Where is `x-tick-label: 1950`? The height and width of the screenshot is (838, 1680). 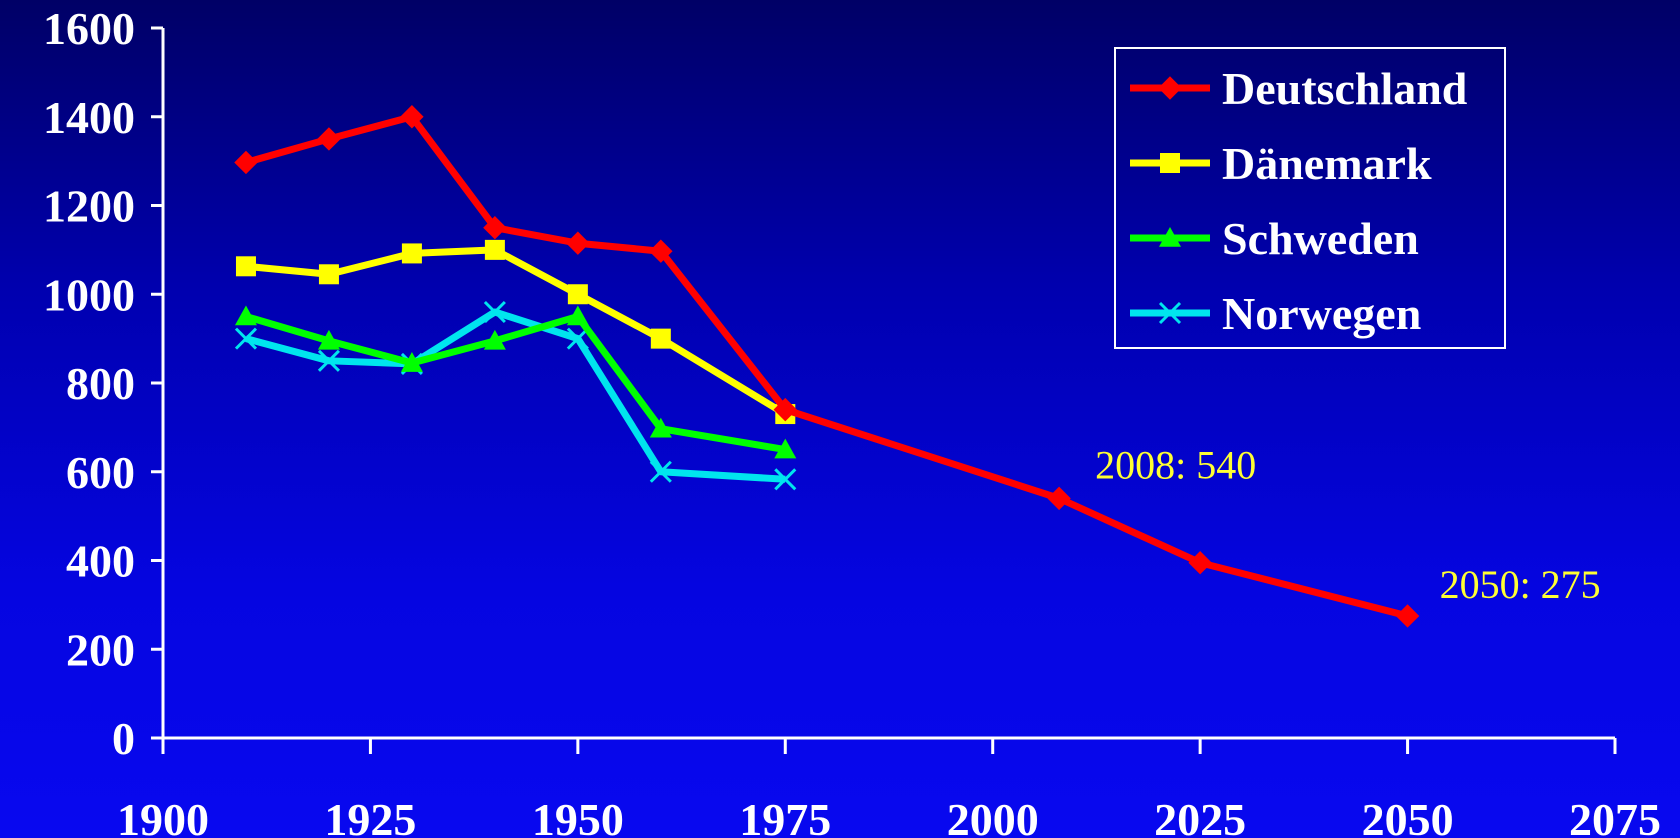 x-tick-label: 1950 is located at coordinates (578, 816).